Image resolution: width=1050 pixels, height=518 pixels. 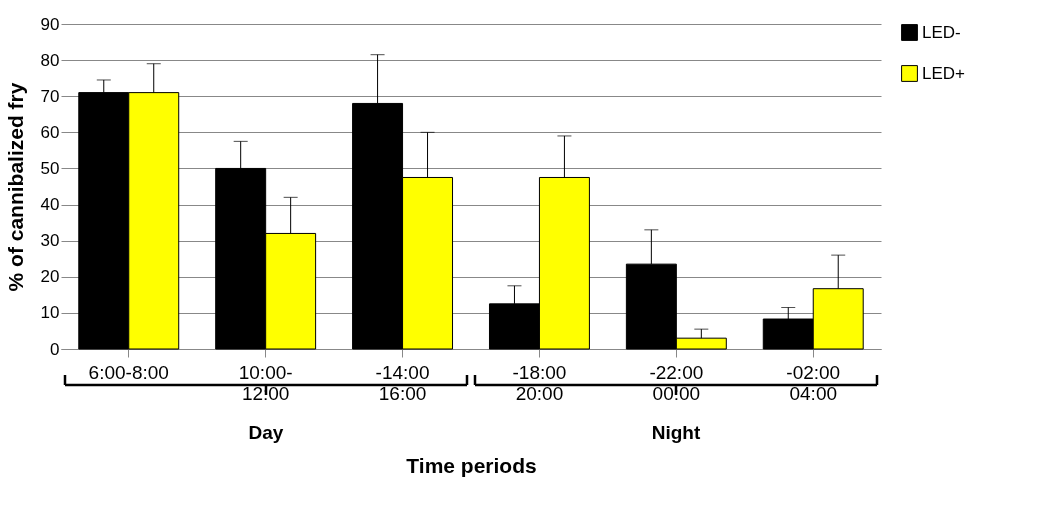 I want to click on x-tick-label: -18:00 20:00, so click(x=539, y=382).